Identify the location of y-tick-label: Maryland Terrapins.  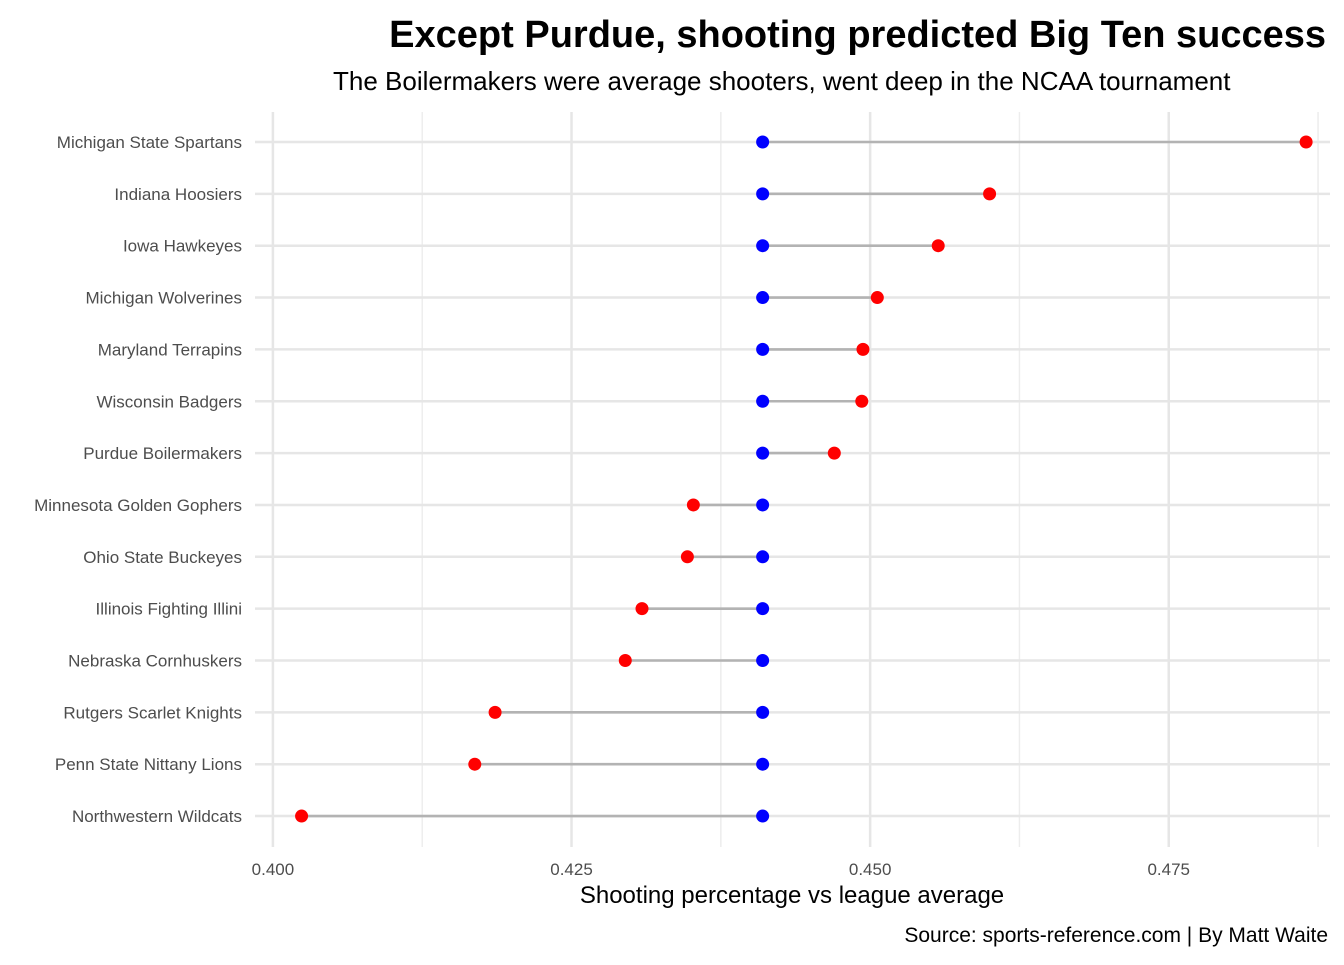
(170, 349).